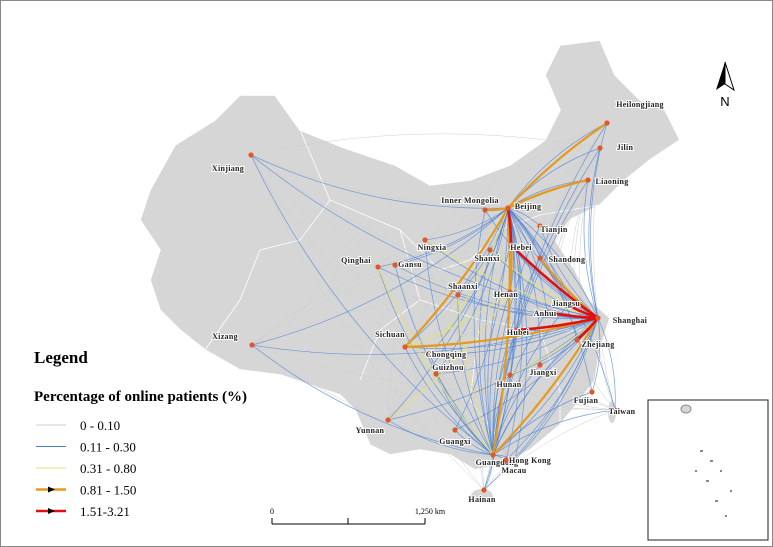  Describe the element at coordinates (100, 425) in the screenshot. I see `legend-label: 0 - 0.10` at that location.